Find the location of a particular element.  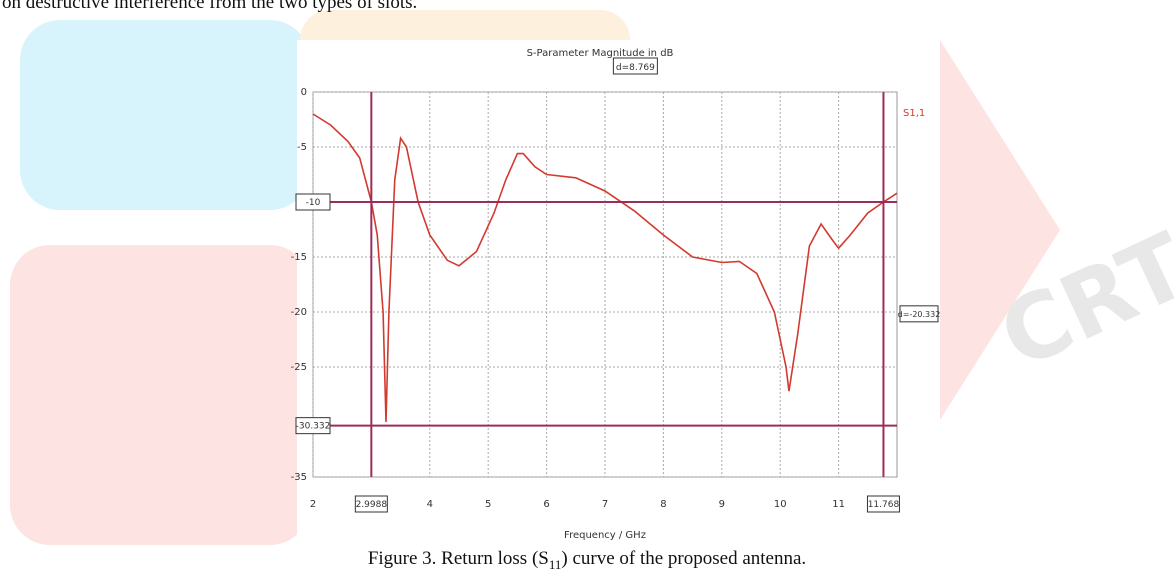

y-tick-label: -35 is located at coordinates (299, 477).